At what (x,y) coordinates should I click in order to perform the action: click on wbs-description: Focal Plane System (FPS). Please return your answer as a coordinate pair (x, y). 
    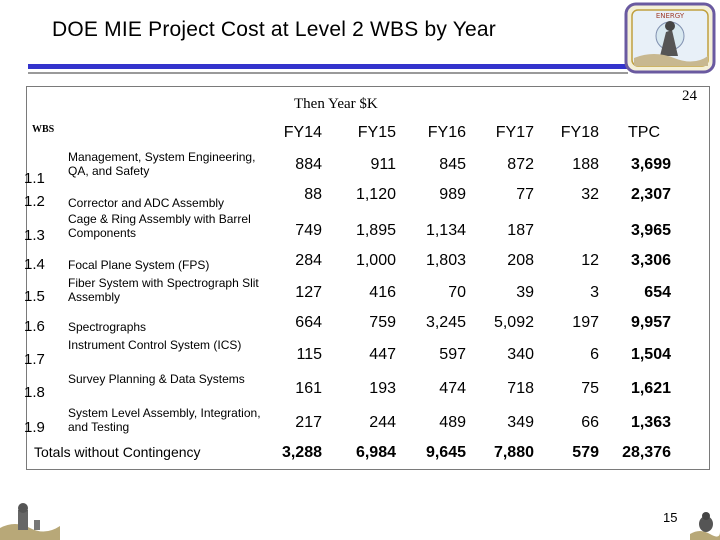
    Looking at the image, I should click on (139, 265).